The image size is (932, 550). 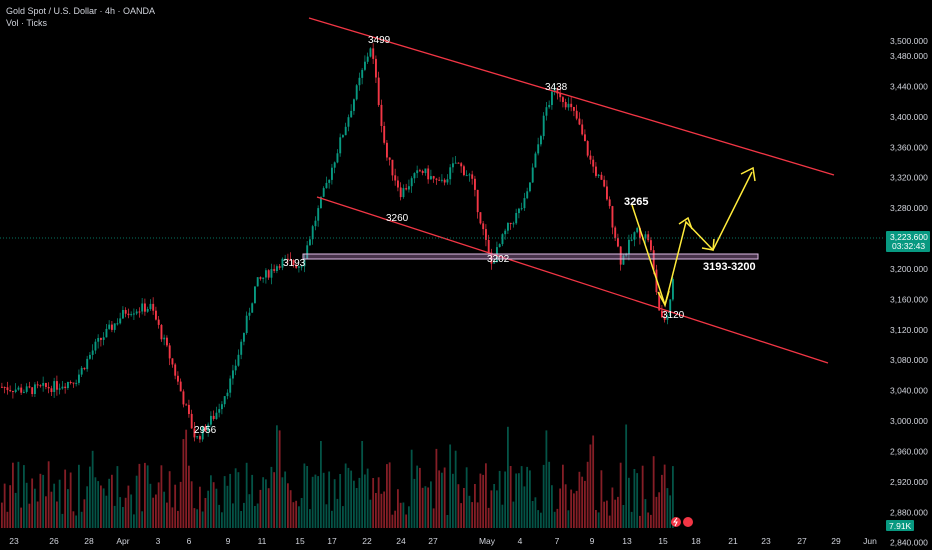 I want to click on time-tick-label: 7, so click(x=557, y=541).